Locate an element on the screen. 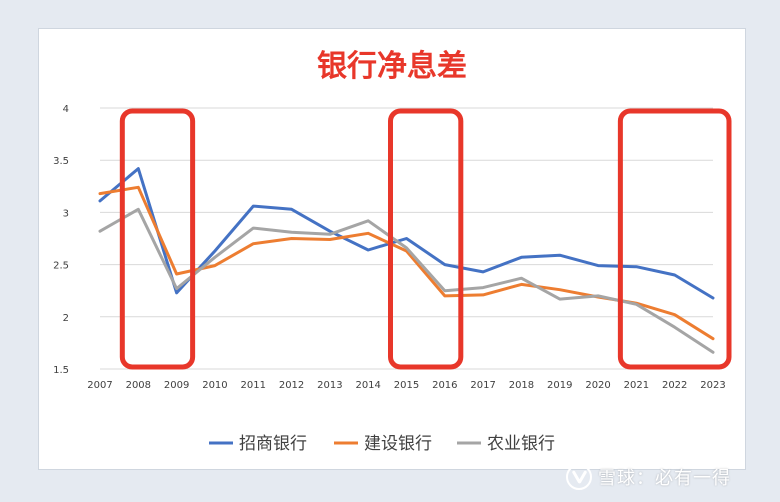 Image resolution: width=780 pixels, height=502 pixels. x-tick-label: 2019 is located at coordinates (559, 385).